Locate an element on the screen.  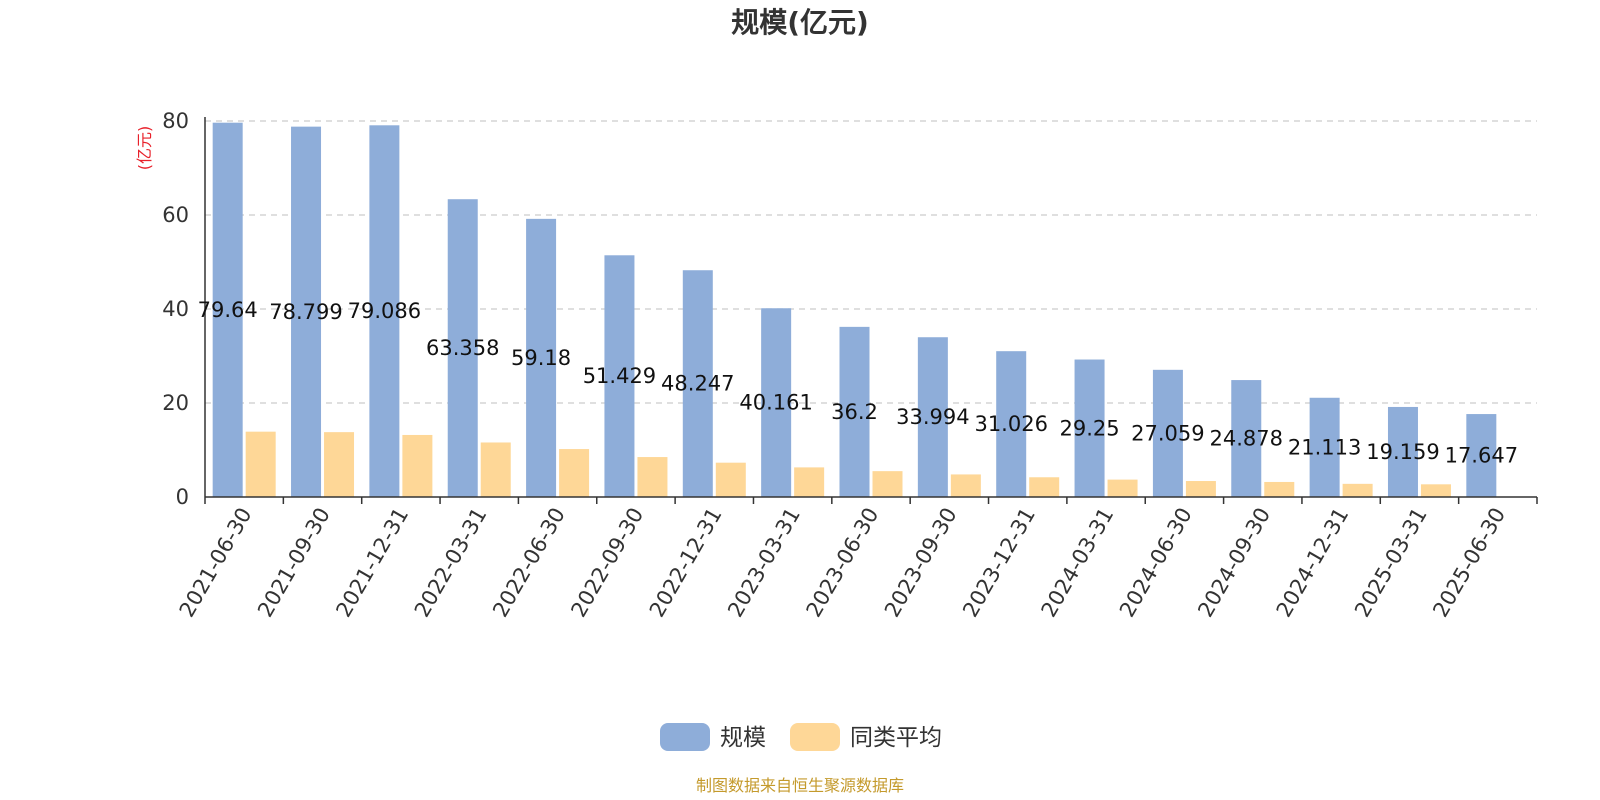
data-label: 78.799 is located at coordinates (305, 312).